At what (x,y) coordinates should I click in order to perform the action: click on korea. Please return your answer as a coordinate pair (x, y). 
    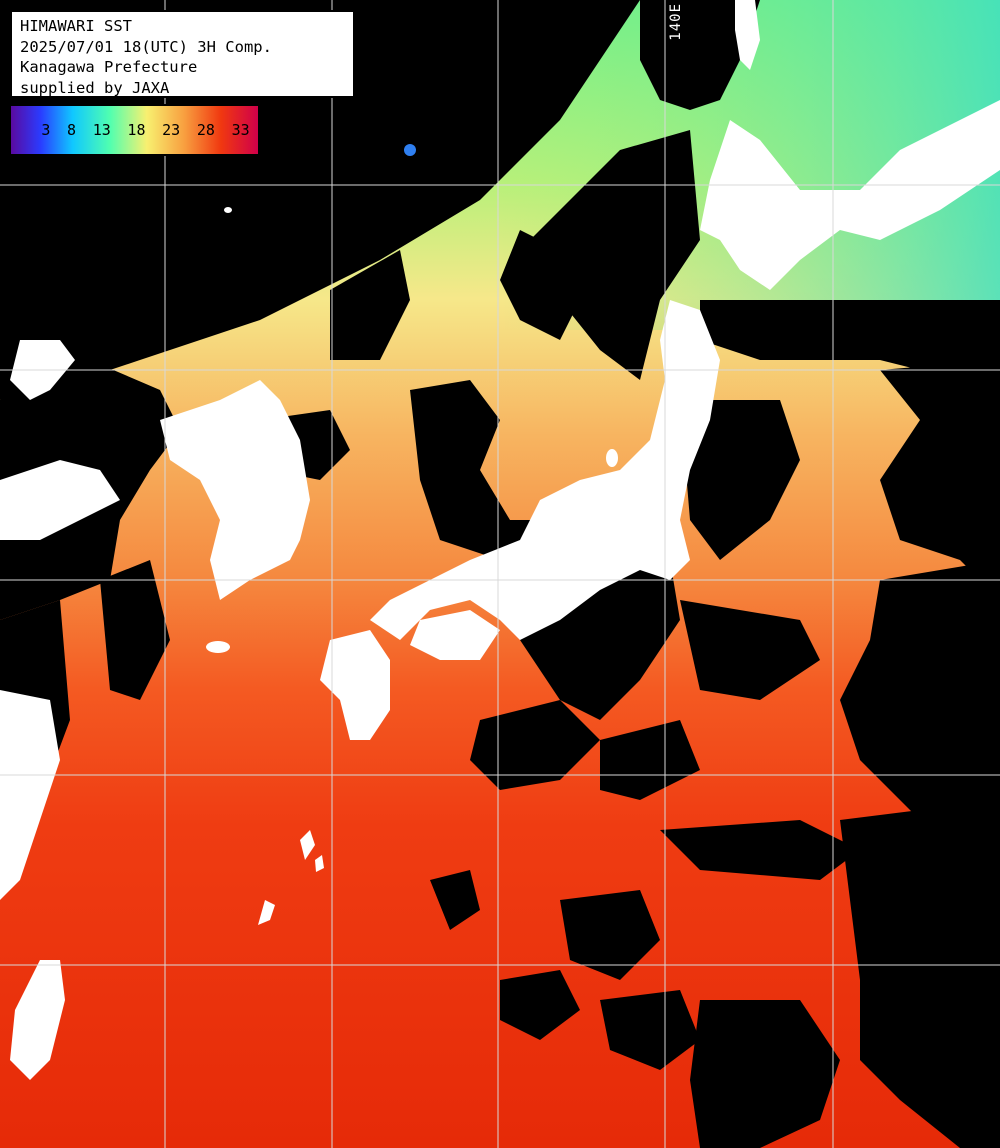
    Looking at the image, I should click on (235, 490).